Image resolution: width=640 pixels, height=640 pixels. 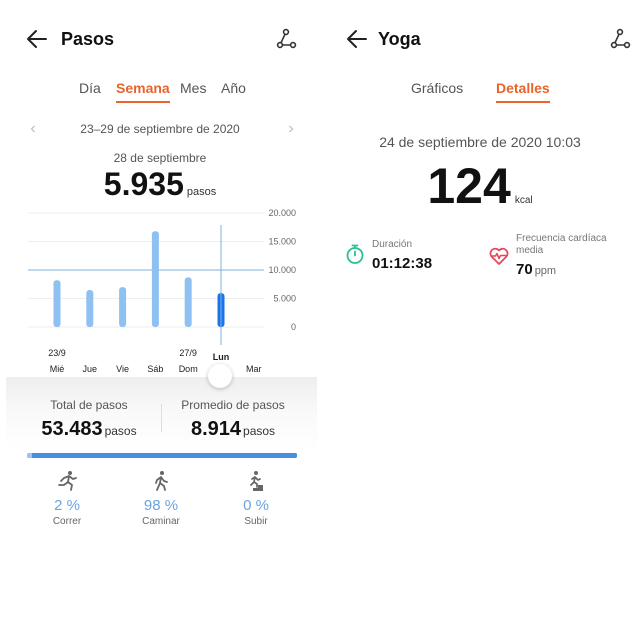 I want to click on x-date-label: 27/9, so click(x=188, y=353).